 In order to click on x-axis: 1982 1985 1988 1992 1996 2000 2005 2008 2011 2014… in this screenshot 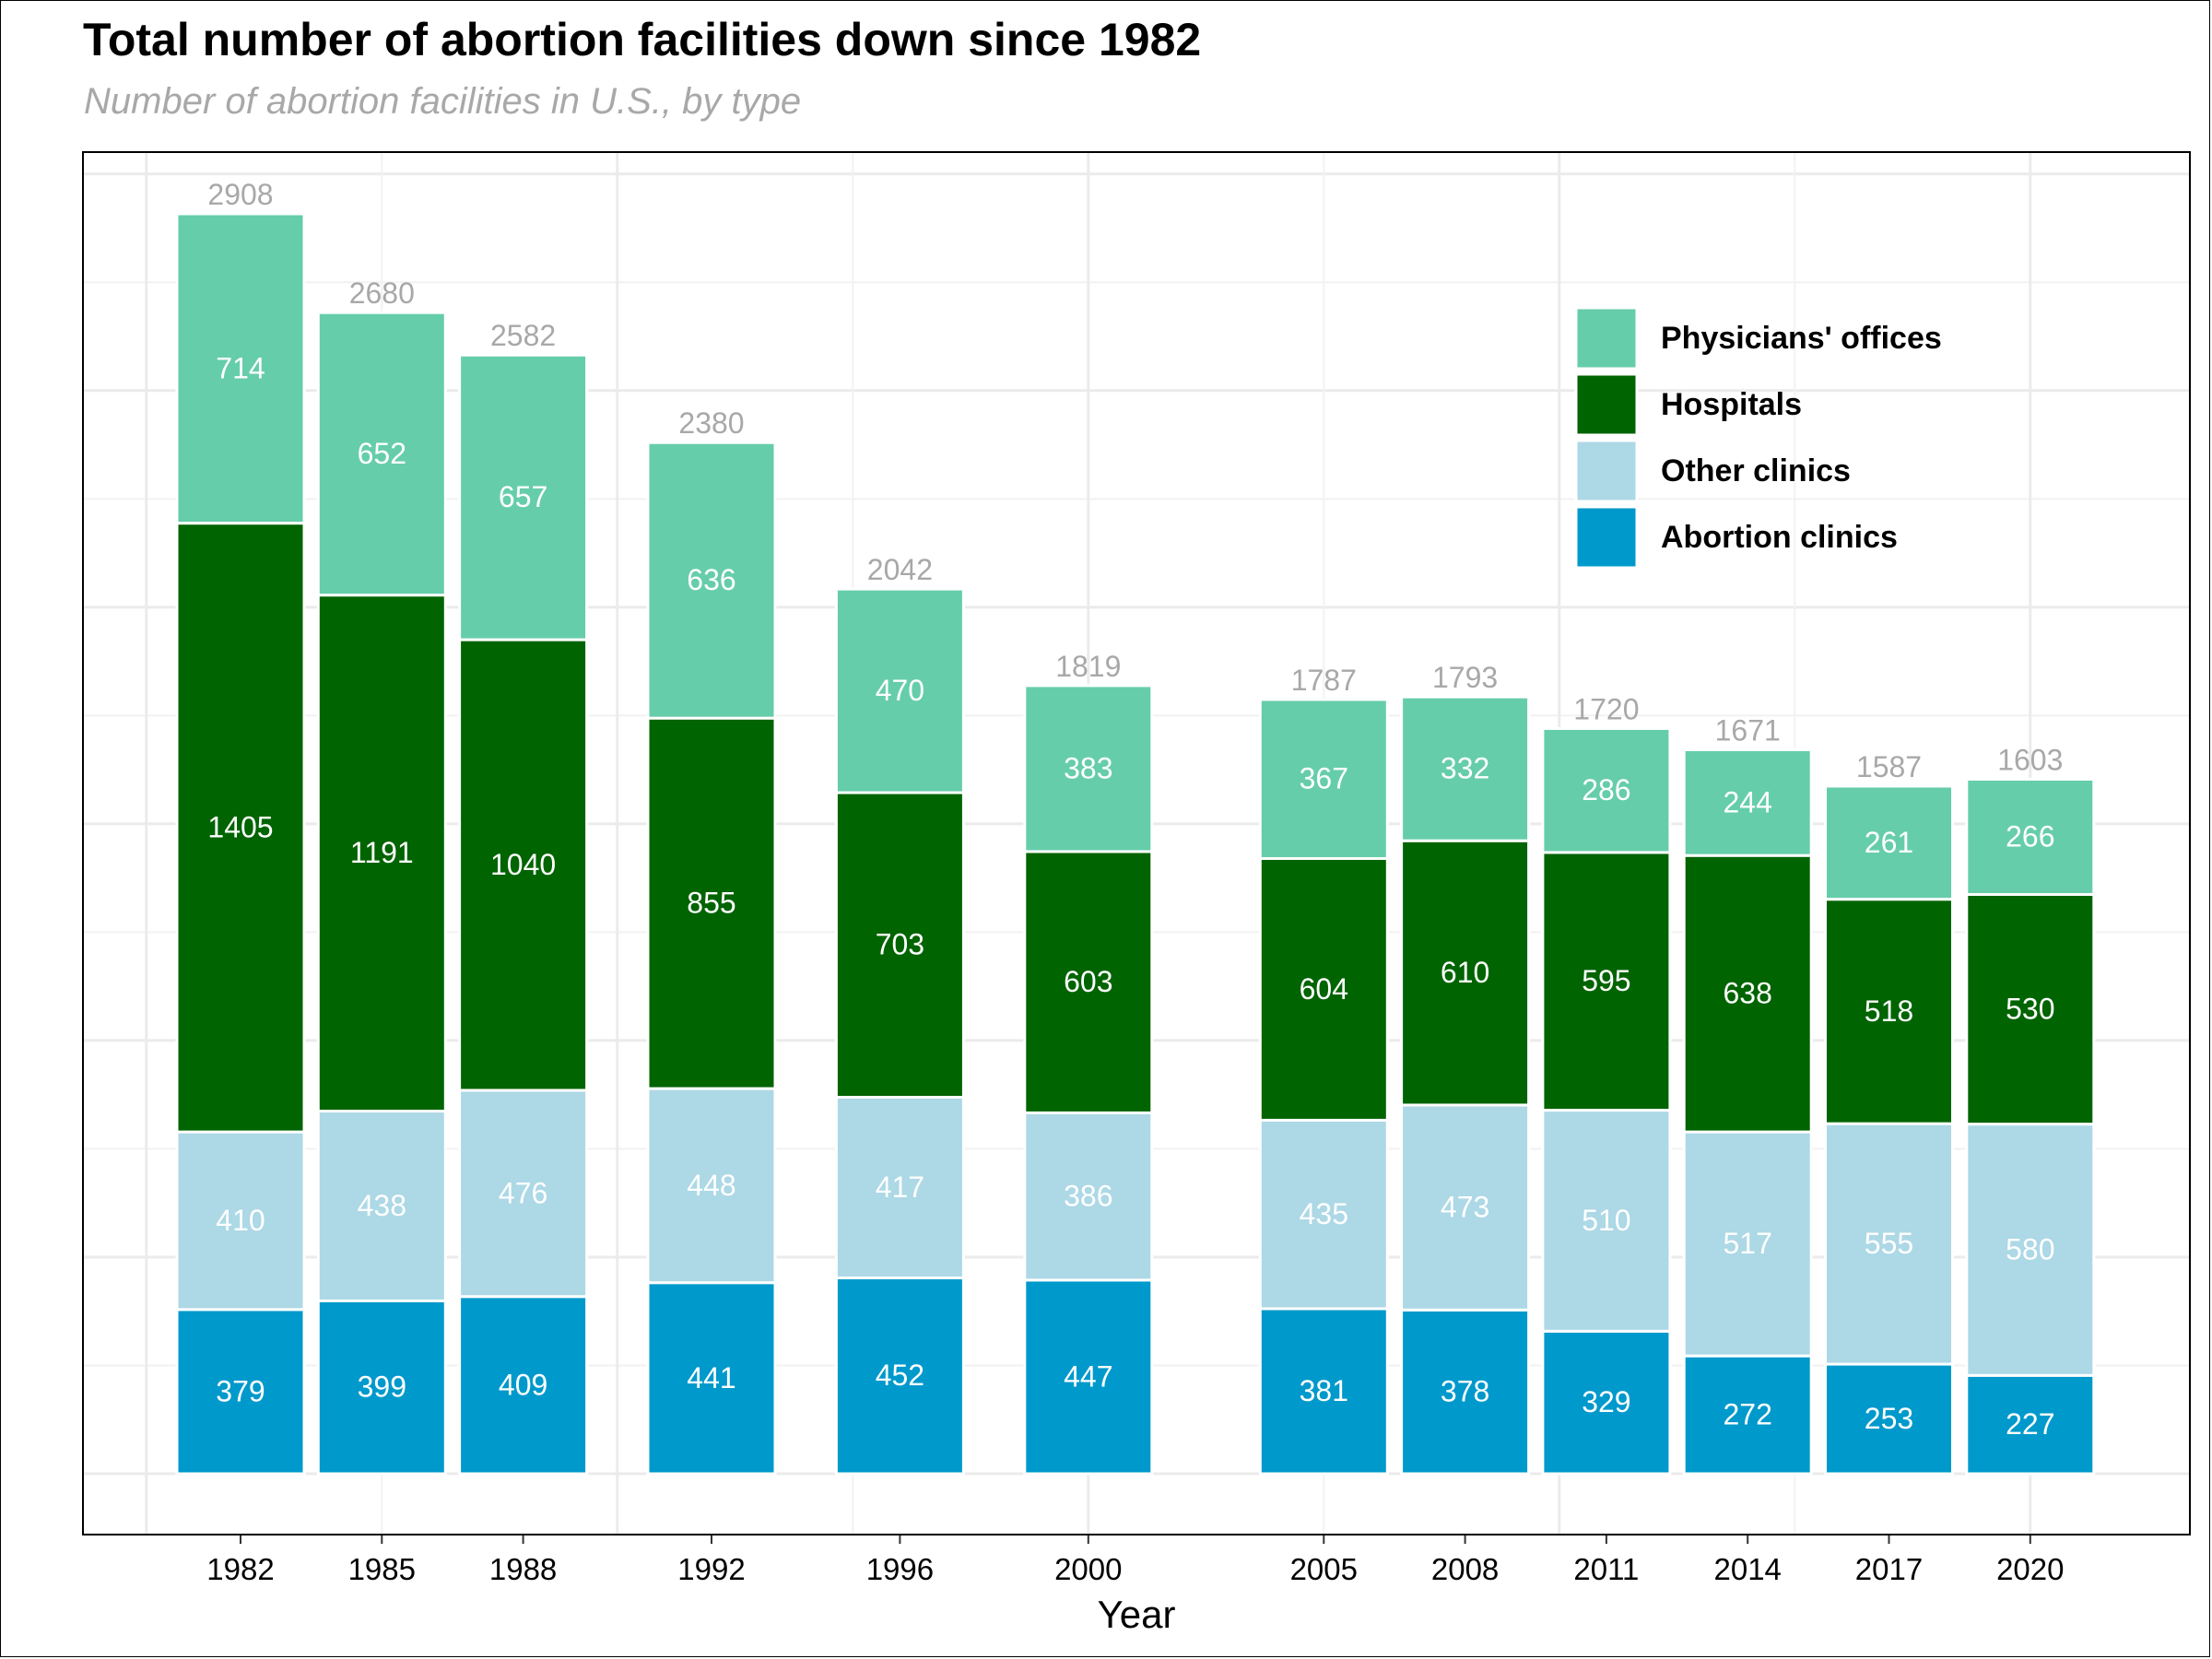, I will do `click(1135, 1585)`.